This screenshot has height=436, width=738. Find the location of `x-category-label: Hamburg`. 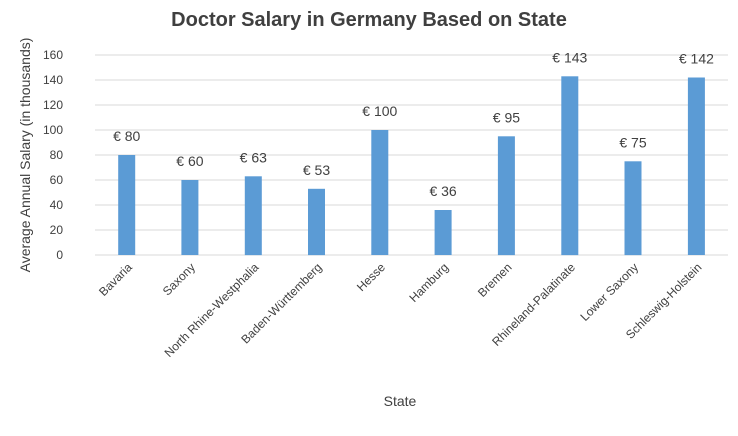

x-category-label: Hamburg is located at coordinates (428, 282).